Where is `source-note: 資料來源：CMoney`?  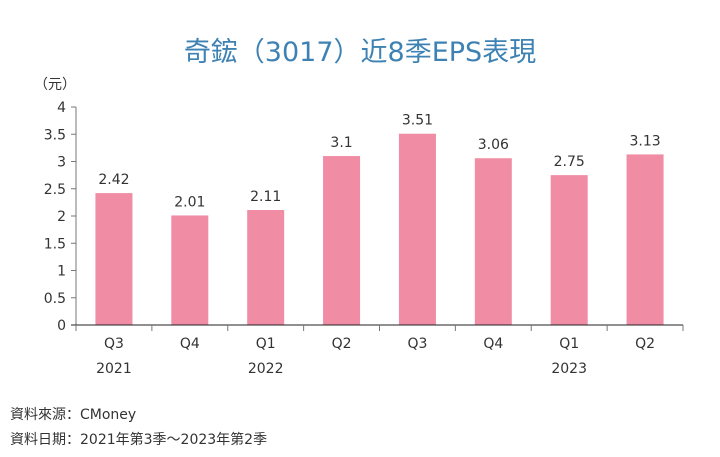
source-note: 資料來源：CMoney is located at coordinates (73, 415).